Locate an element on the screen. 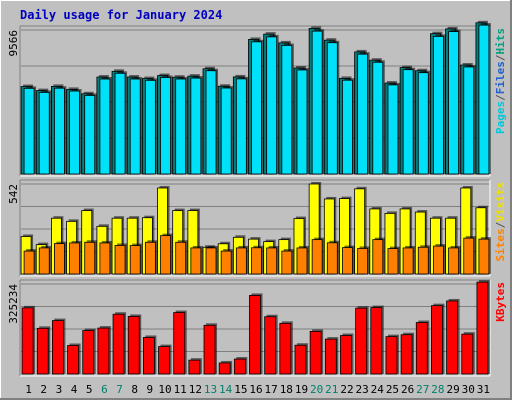 This screenshot has width=512, height=400. x-tick-label-21: 21 is located at coordinates (331, 389).